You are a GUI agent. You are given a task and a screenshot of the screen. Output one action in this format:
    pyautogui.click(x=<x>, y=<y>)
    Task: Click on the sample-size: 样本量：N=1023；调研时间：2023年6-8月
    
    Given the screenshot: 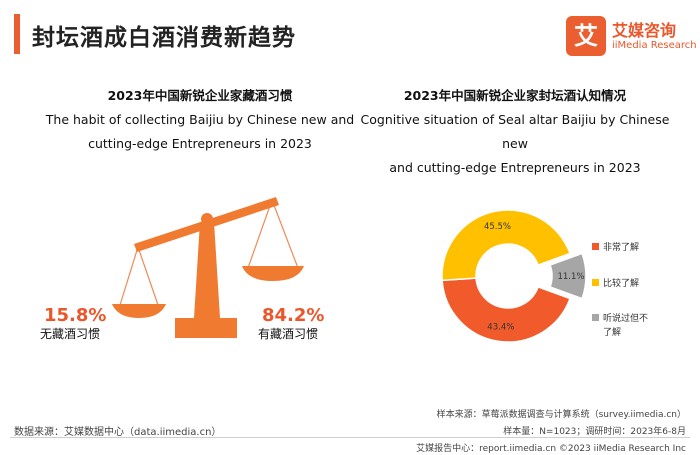 What is the action you would take?
    pyautogui.click(x=594, y=432)
    